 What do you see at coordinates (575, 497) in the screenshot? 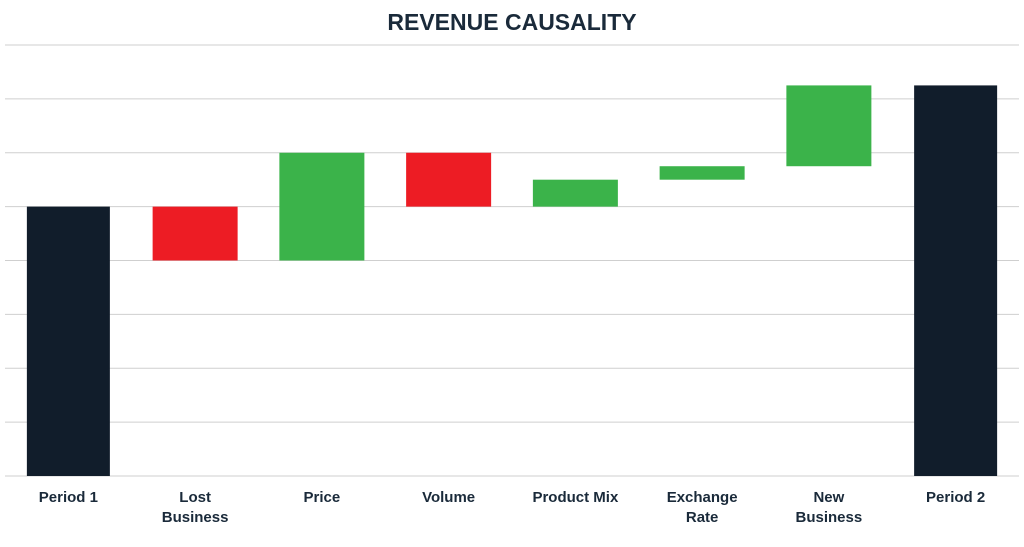
I see `x-tick-label: Product Mix` at bounding box center [575, 497].